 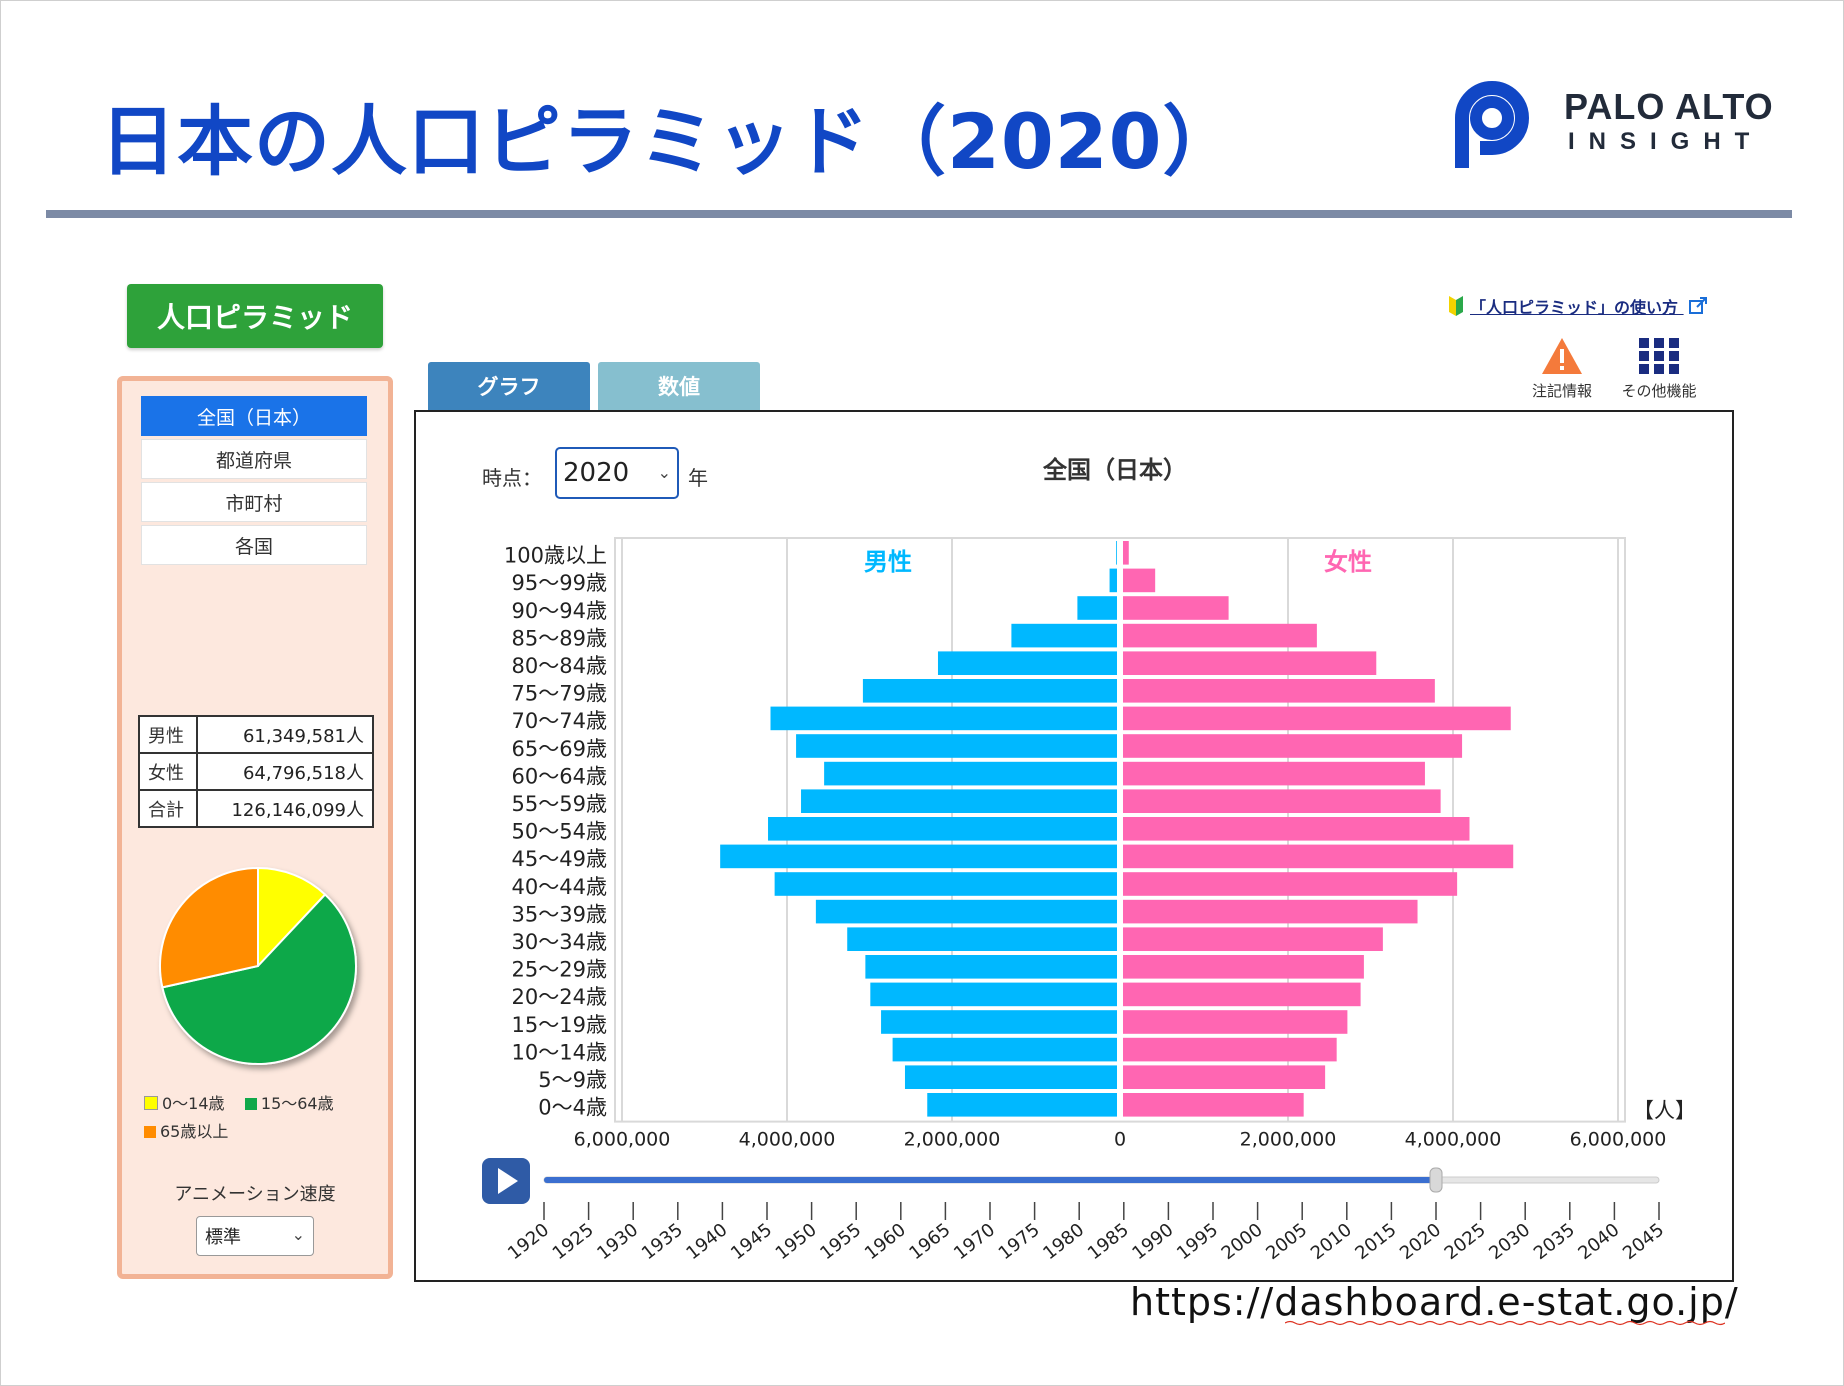 I want to click on region-item-municipalities: 市町村, so click(x=254, y=502).